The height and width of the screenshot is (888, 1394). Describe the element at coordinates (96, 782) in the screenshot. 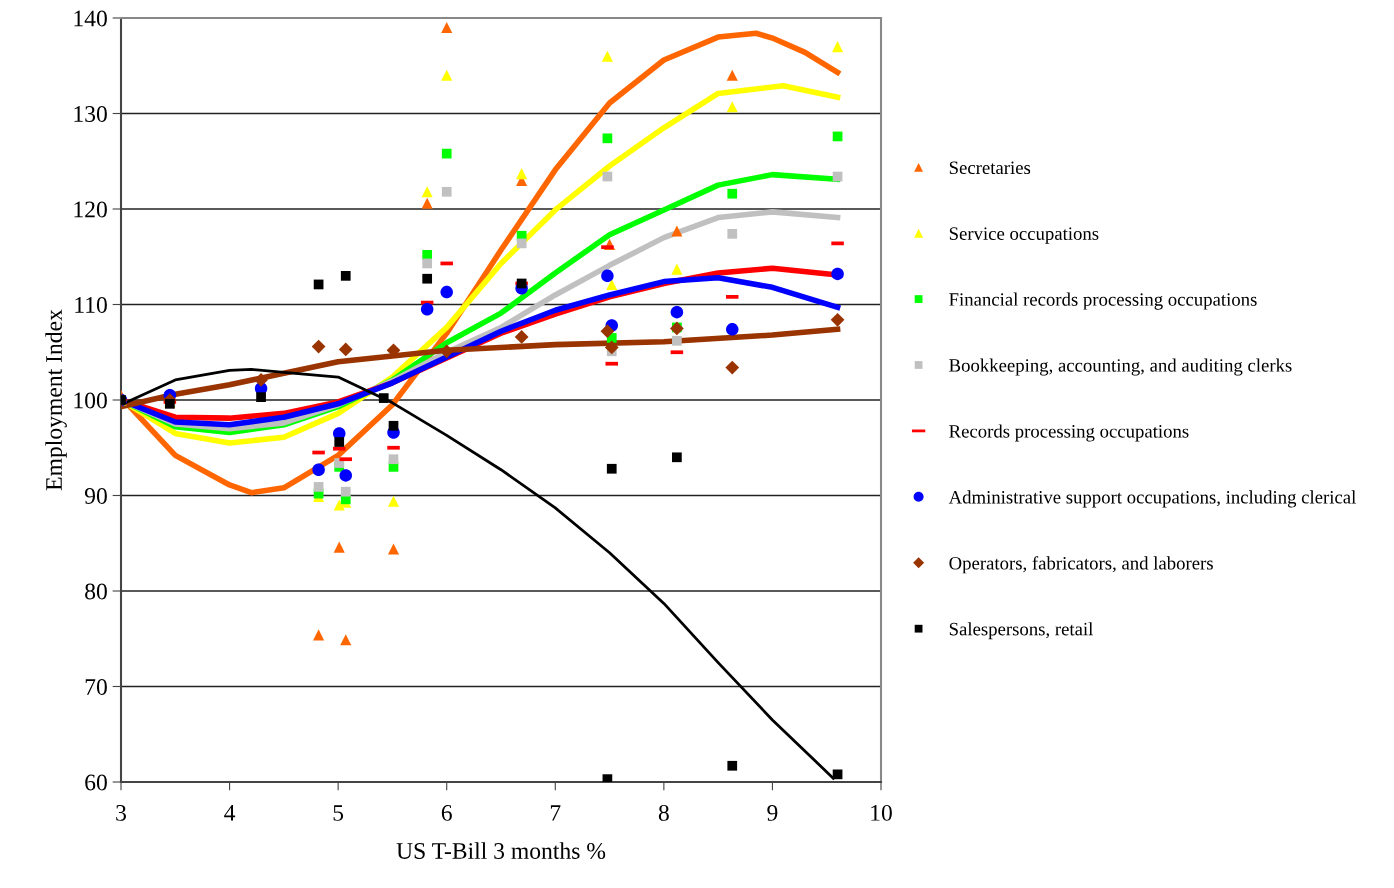

I see `y-tick-label: 60` at that location.